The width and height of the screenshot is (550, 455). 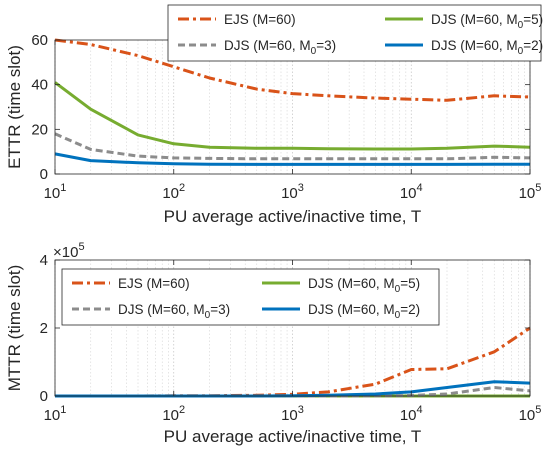 I want to click on y-axis-label: ETTR (time slot), so click(x=14, y=107).